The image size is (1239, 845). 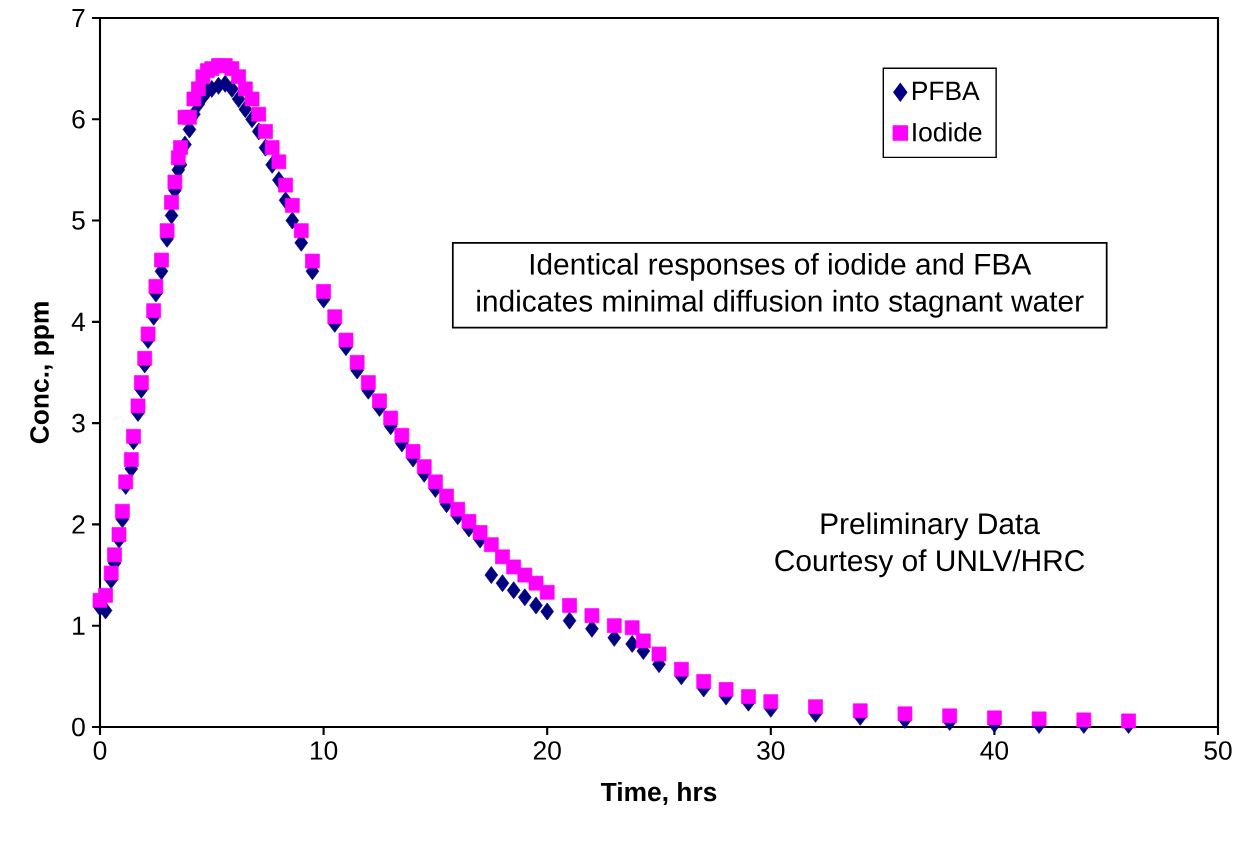 I want to click on x-tick-label: 0, so click(x=100, y=750).